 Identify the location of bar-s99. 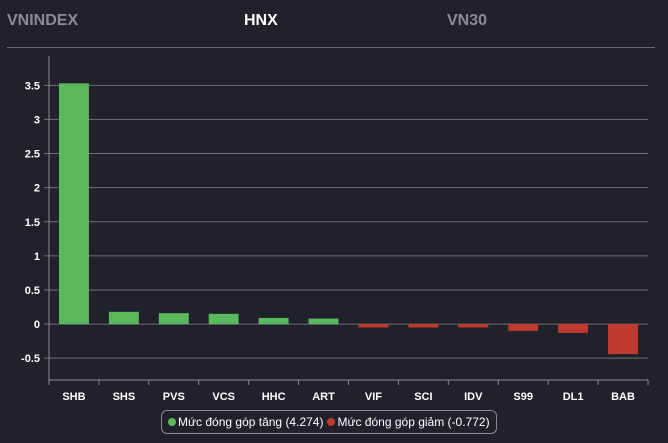
(523, 327).